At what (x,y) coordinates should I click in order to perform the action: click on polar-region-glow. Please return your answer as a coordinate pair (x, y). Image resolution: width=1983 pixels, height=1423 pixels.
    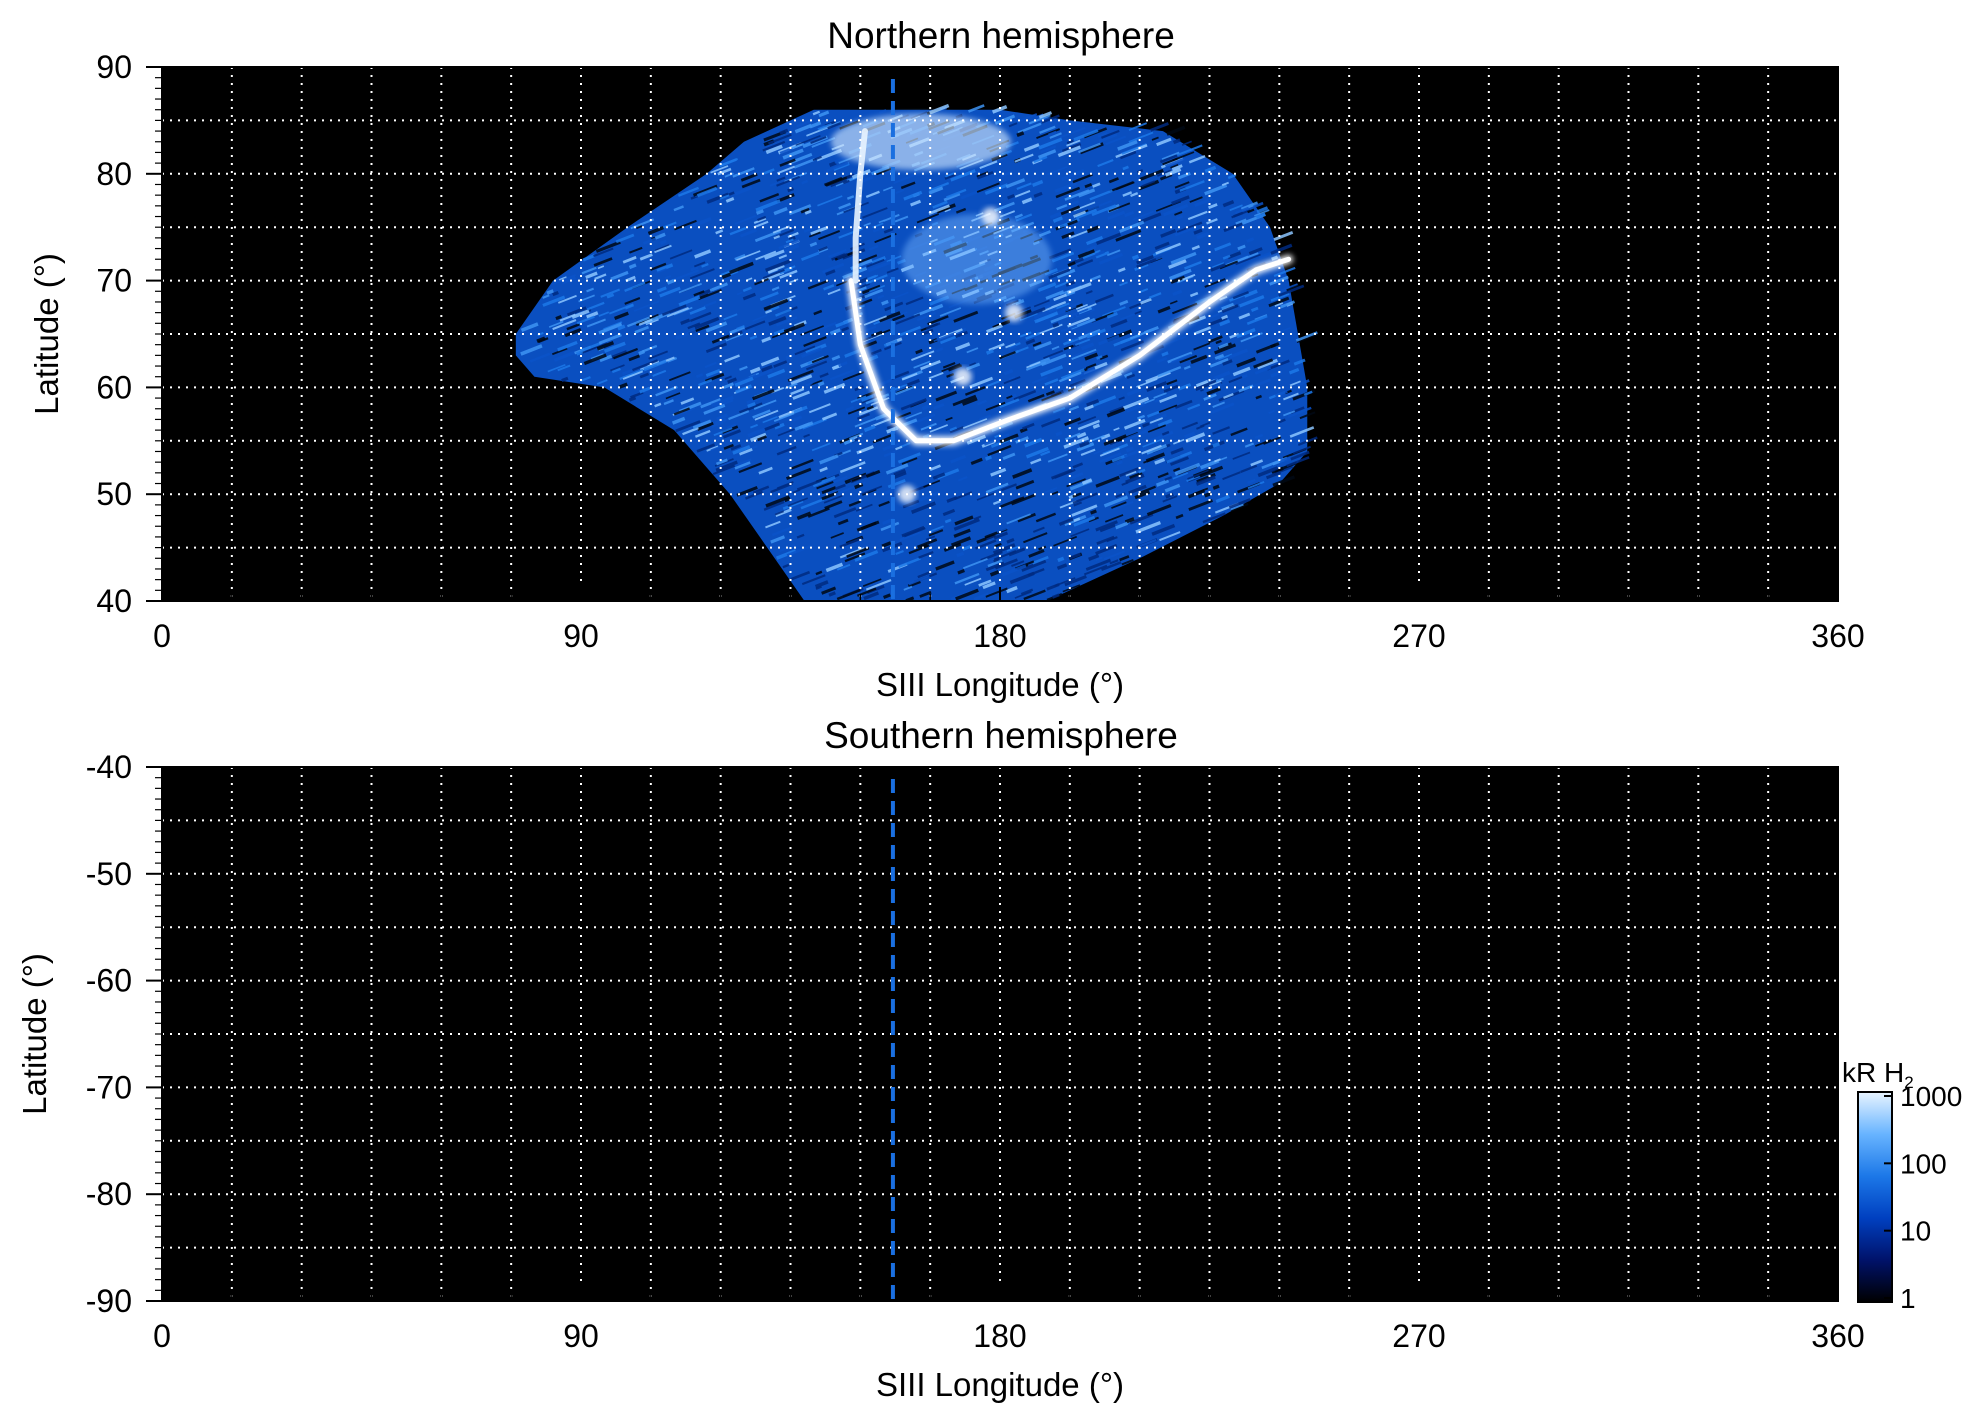
    Looking at the image, I should click on (976, 259).